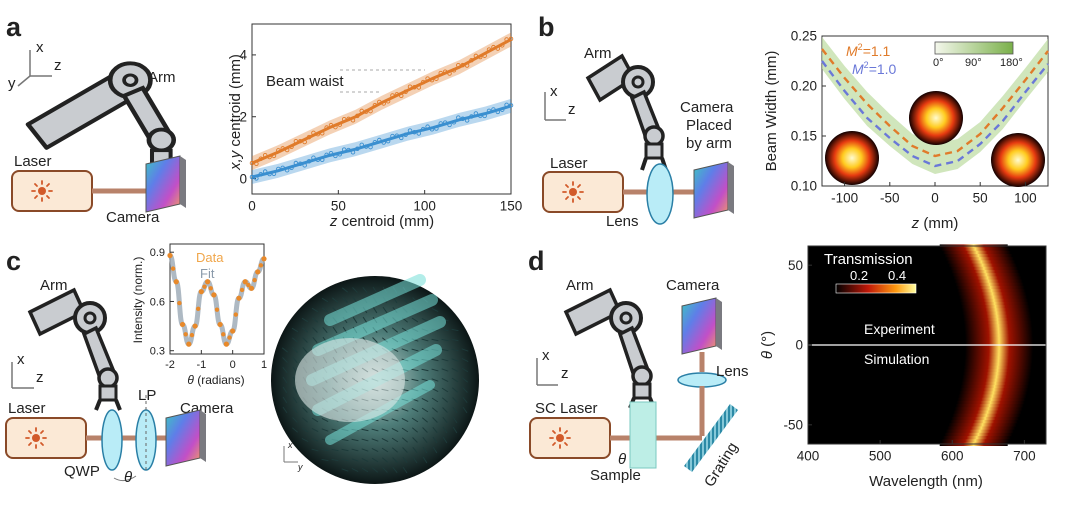 The height and width of the screenshot is (513, 1080). Describe the element at coordinates (771, 111) in the screenshot. I see `chart-b-ylabel: Beam Width (mm)` at that location.